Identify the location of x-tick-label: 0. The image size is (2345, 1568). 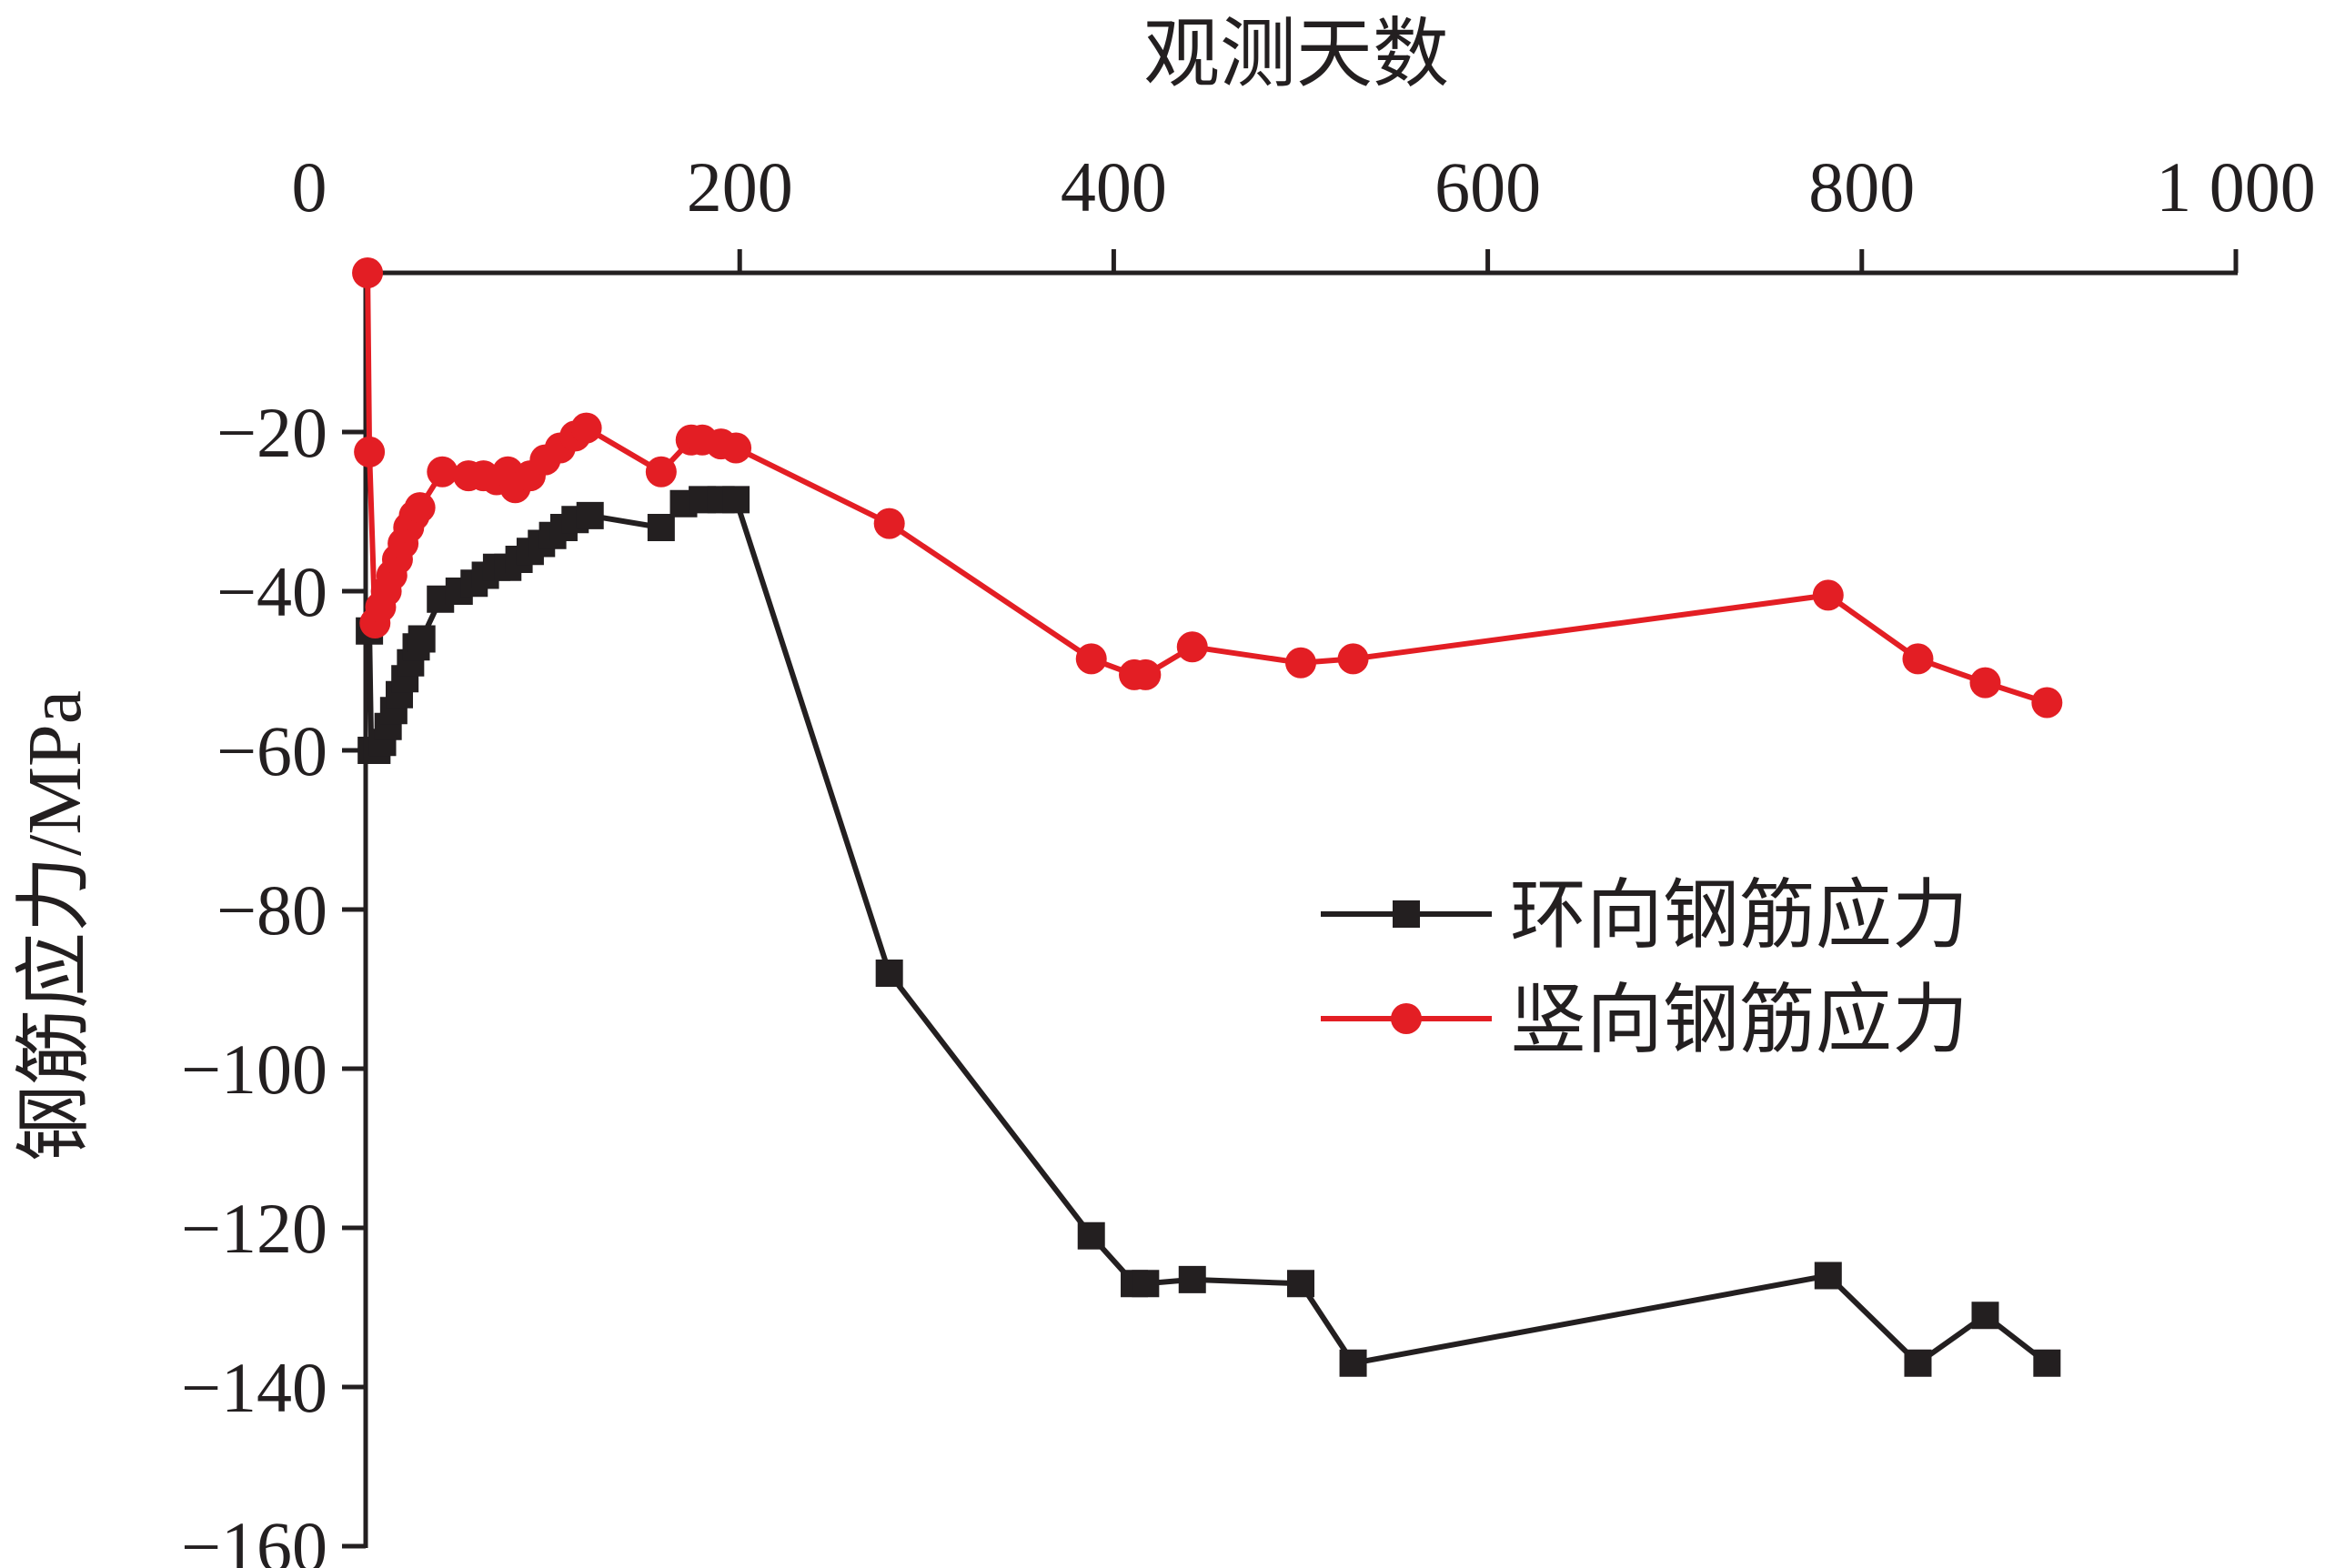
(310, 186).